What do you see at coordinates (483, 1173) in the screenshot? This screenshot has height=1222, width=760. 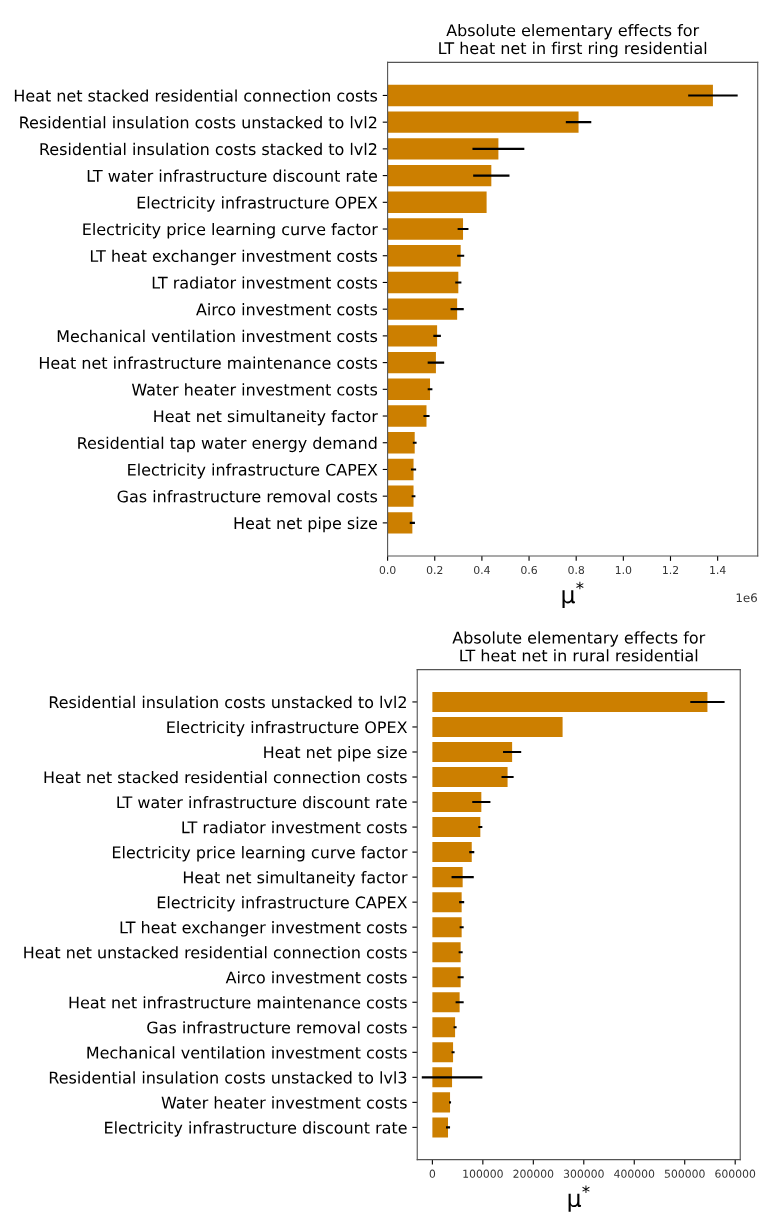 I see `x-tick-label: 100000` at bounding box center [483, 1173].